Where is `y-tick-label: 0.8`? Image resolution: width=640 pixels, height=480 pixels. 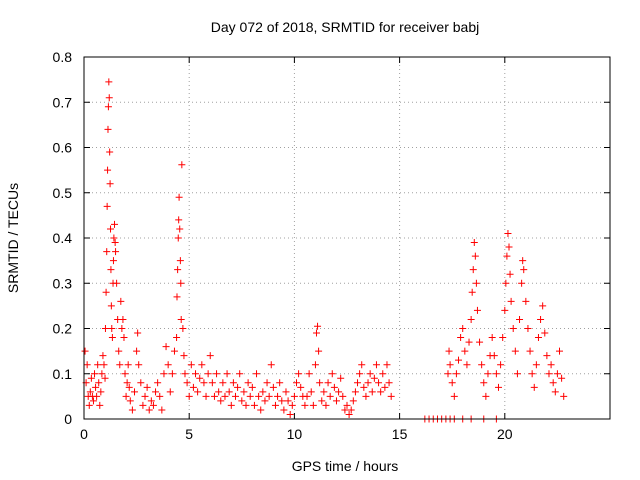 y-tick-label: 0.8 is located at coordinates (63, 57).